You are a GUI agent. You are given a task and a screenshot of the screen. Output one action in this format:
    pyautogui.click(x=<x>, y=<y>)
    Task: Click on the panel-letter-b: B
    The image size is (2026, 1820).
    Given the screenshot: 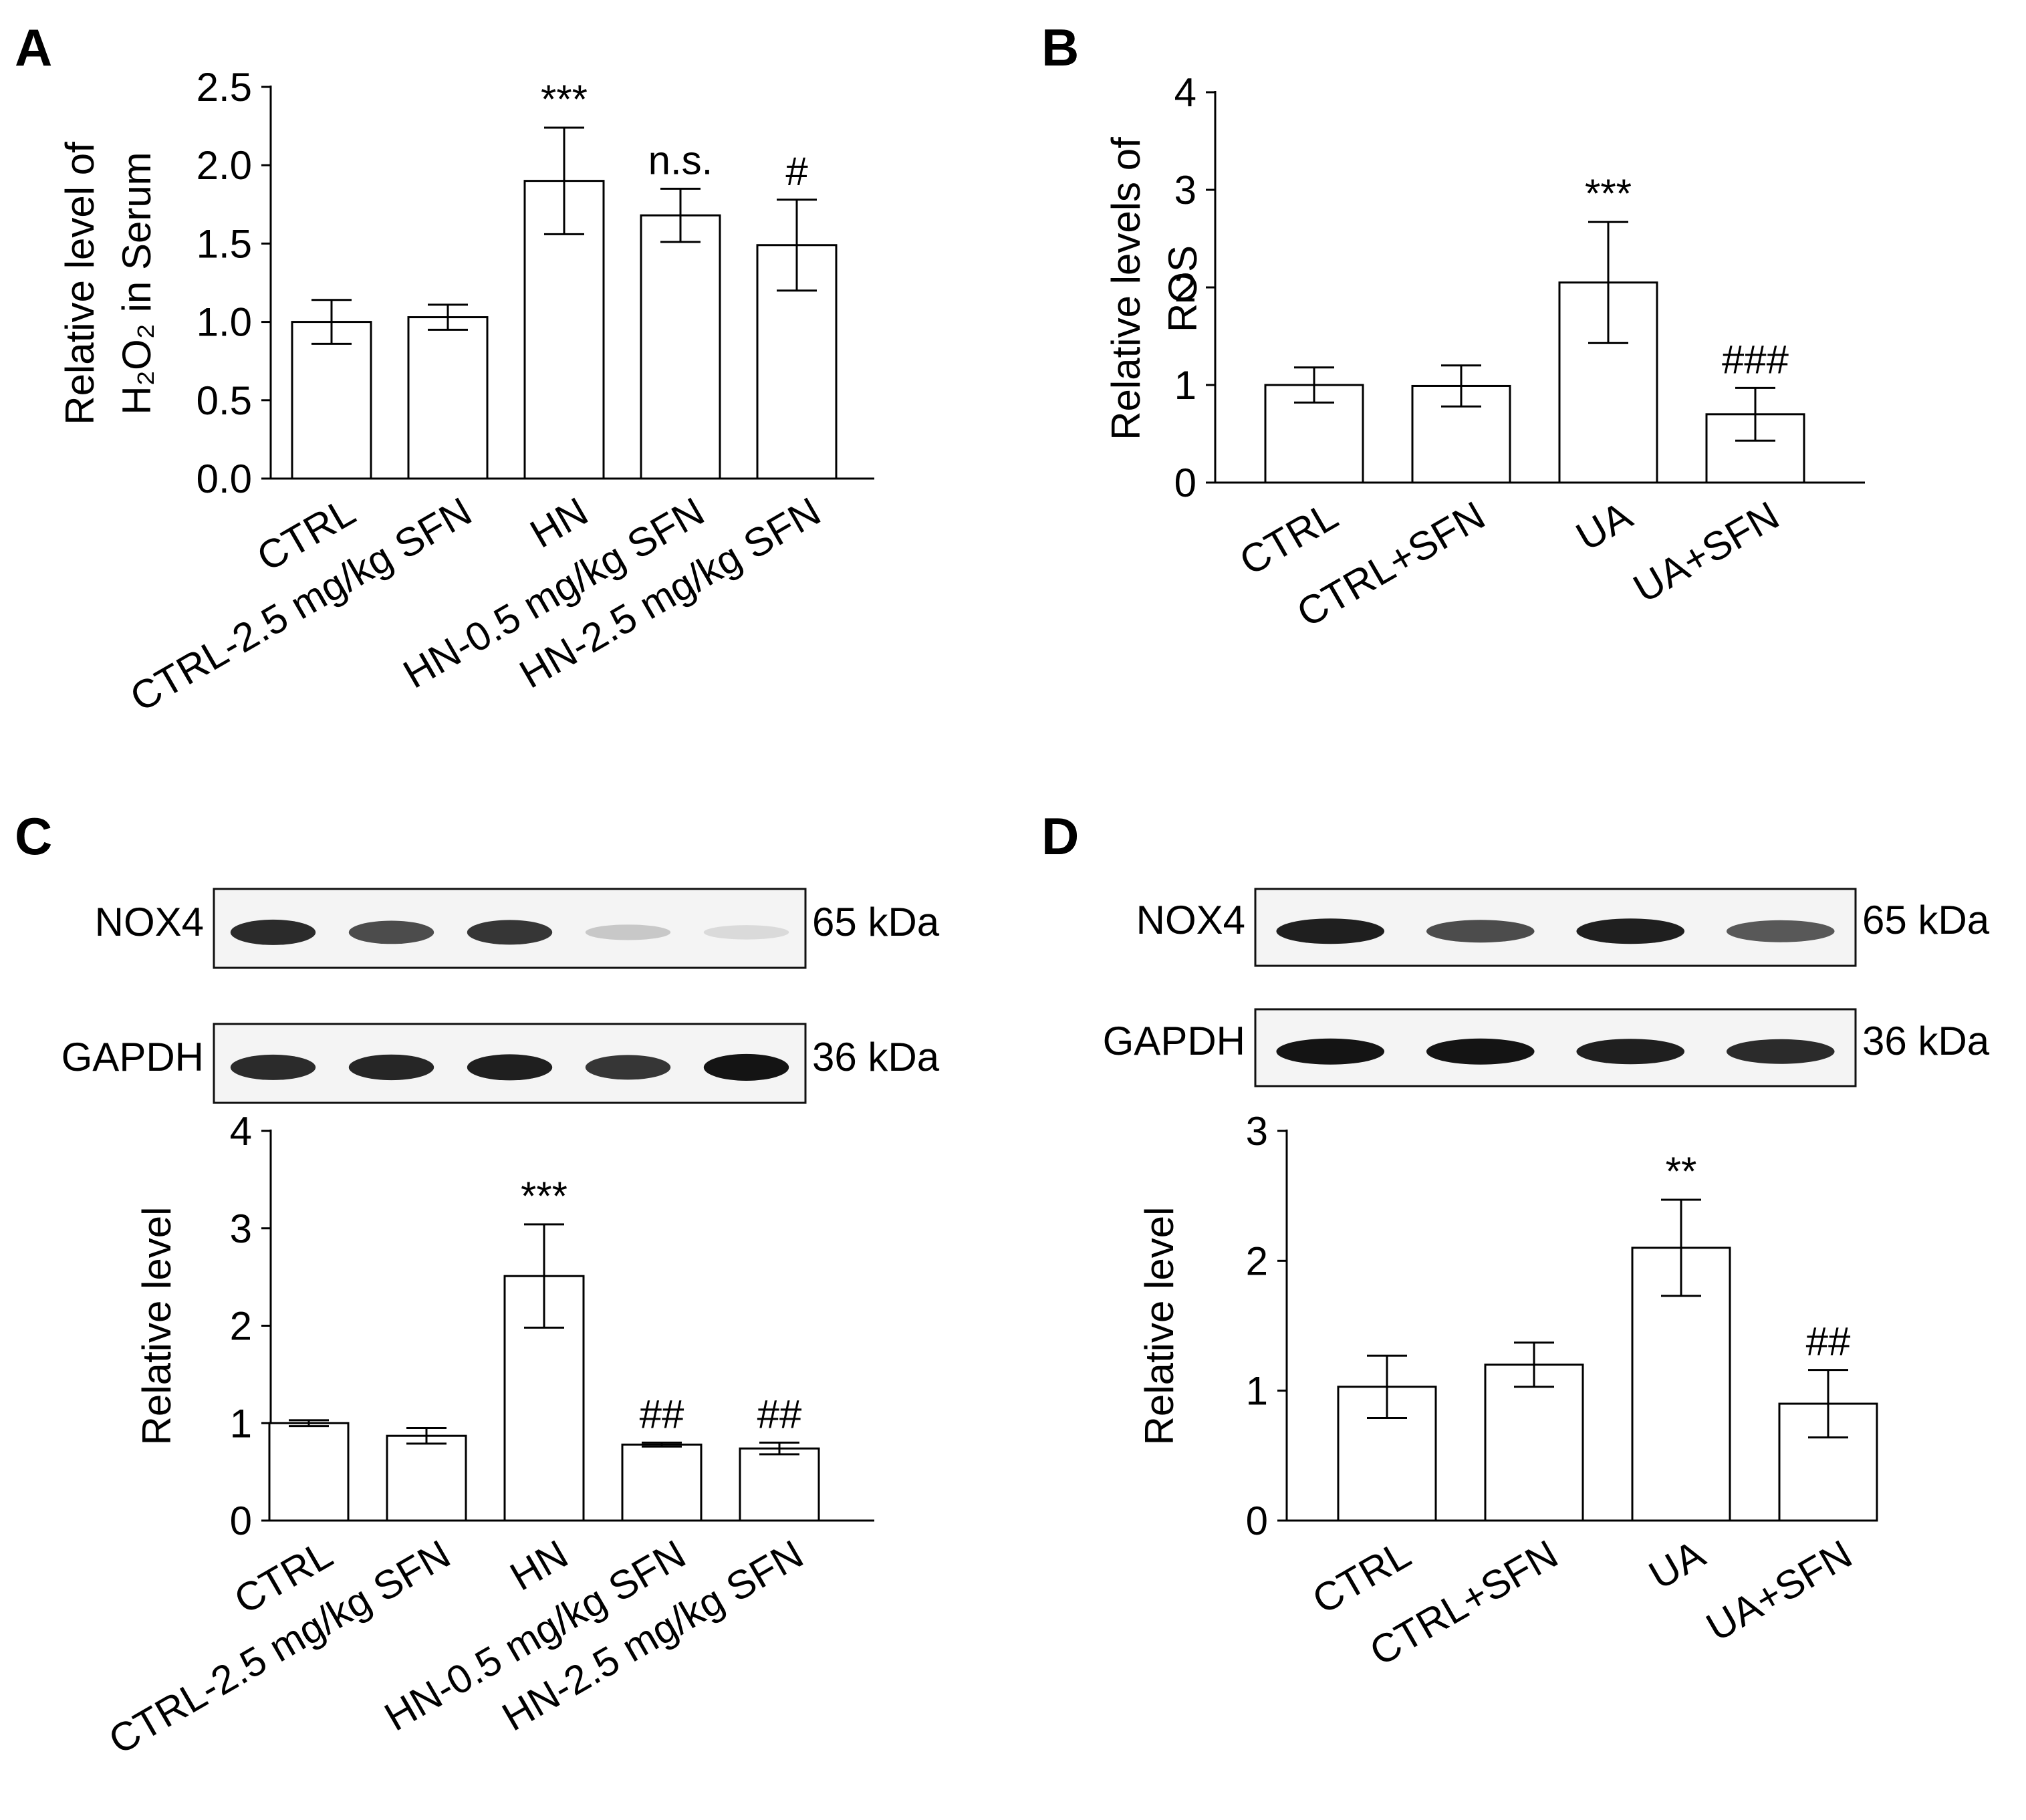 What is the action you would take?
    pyautogui.click(x=1060, y=48)
    